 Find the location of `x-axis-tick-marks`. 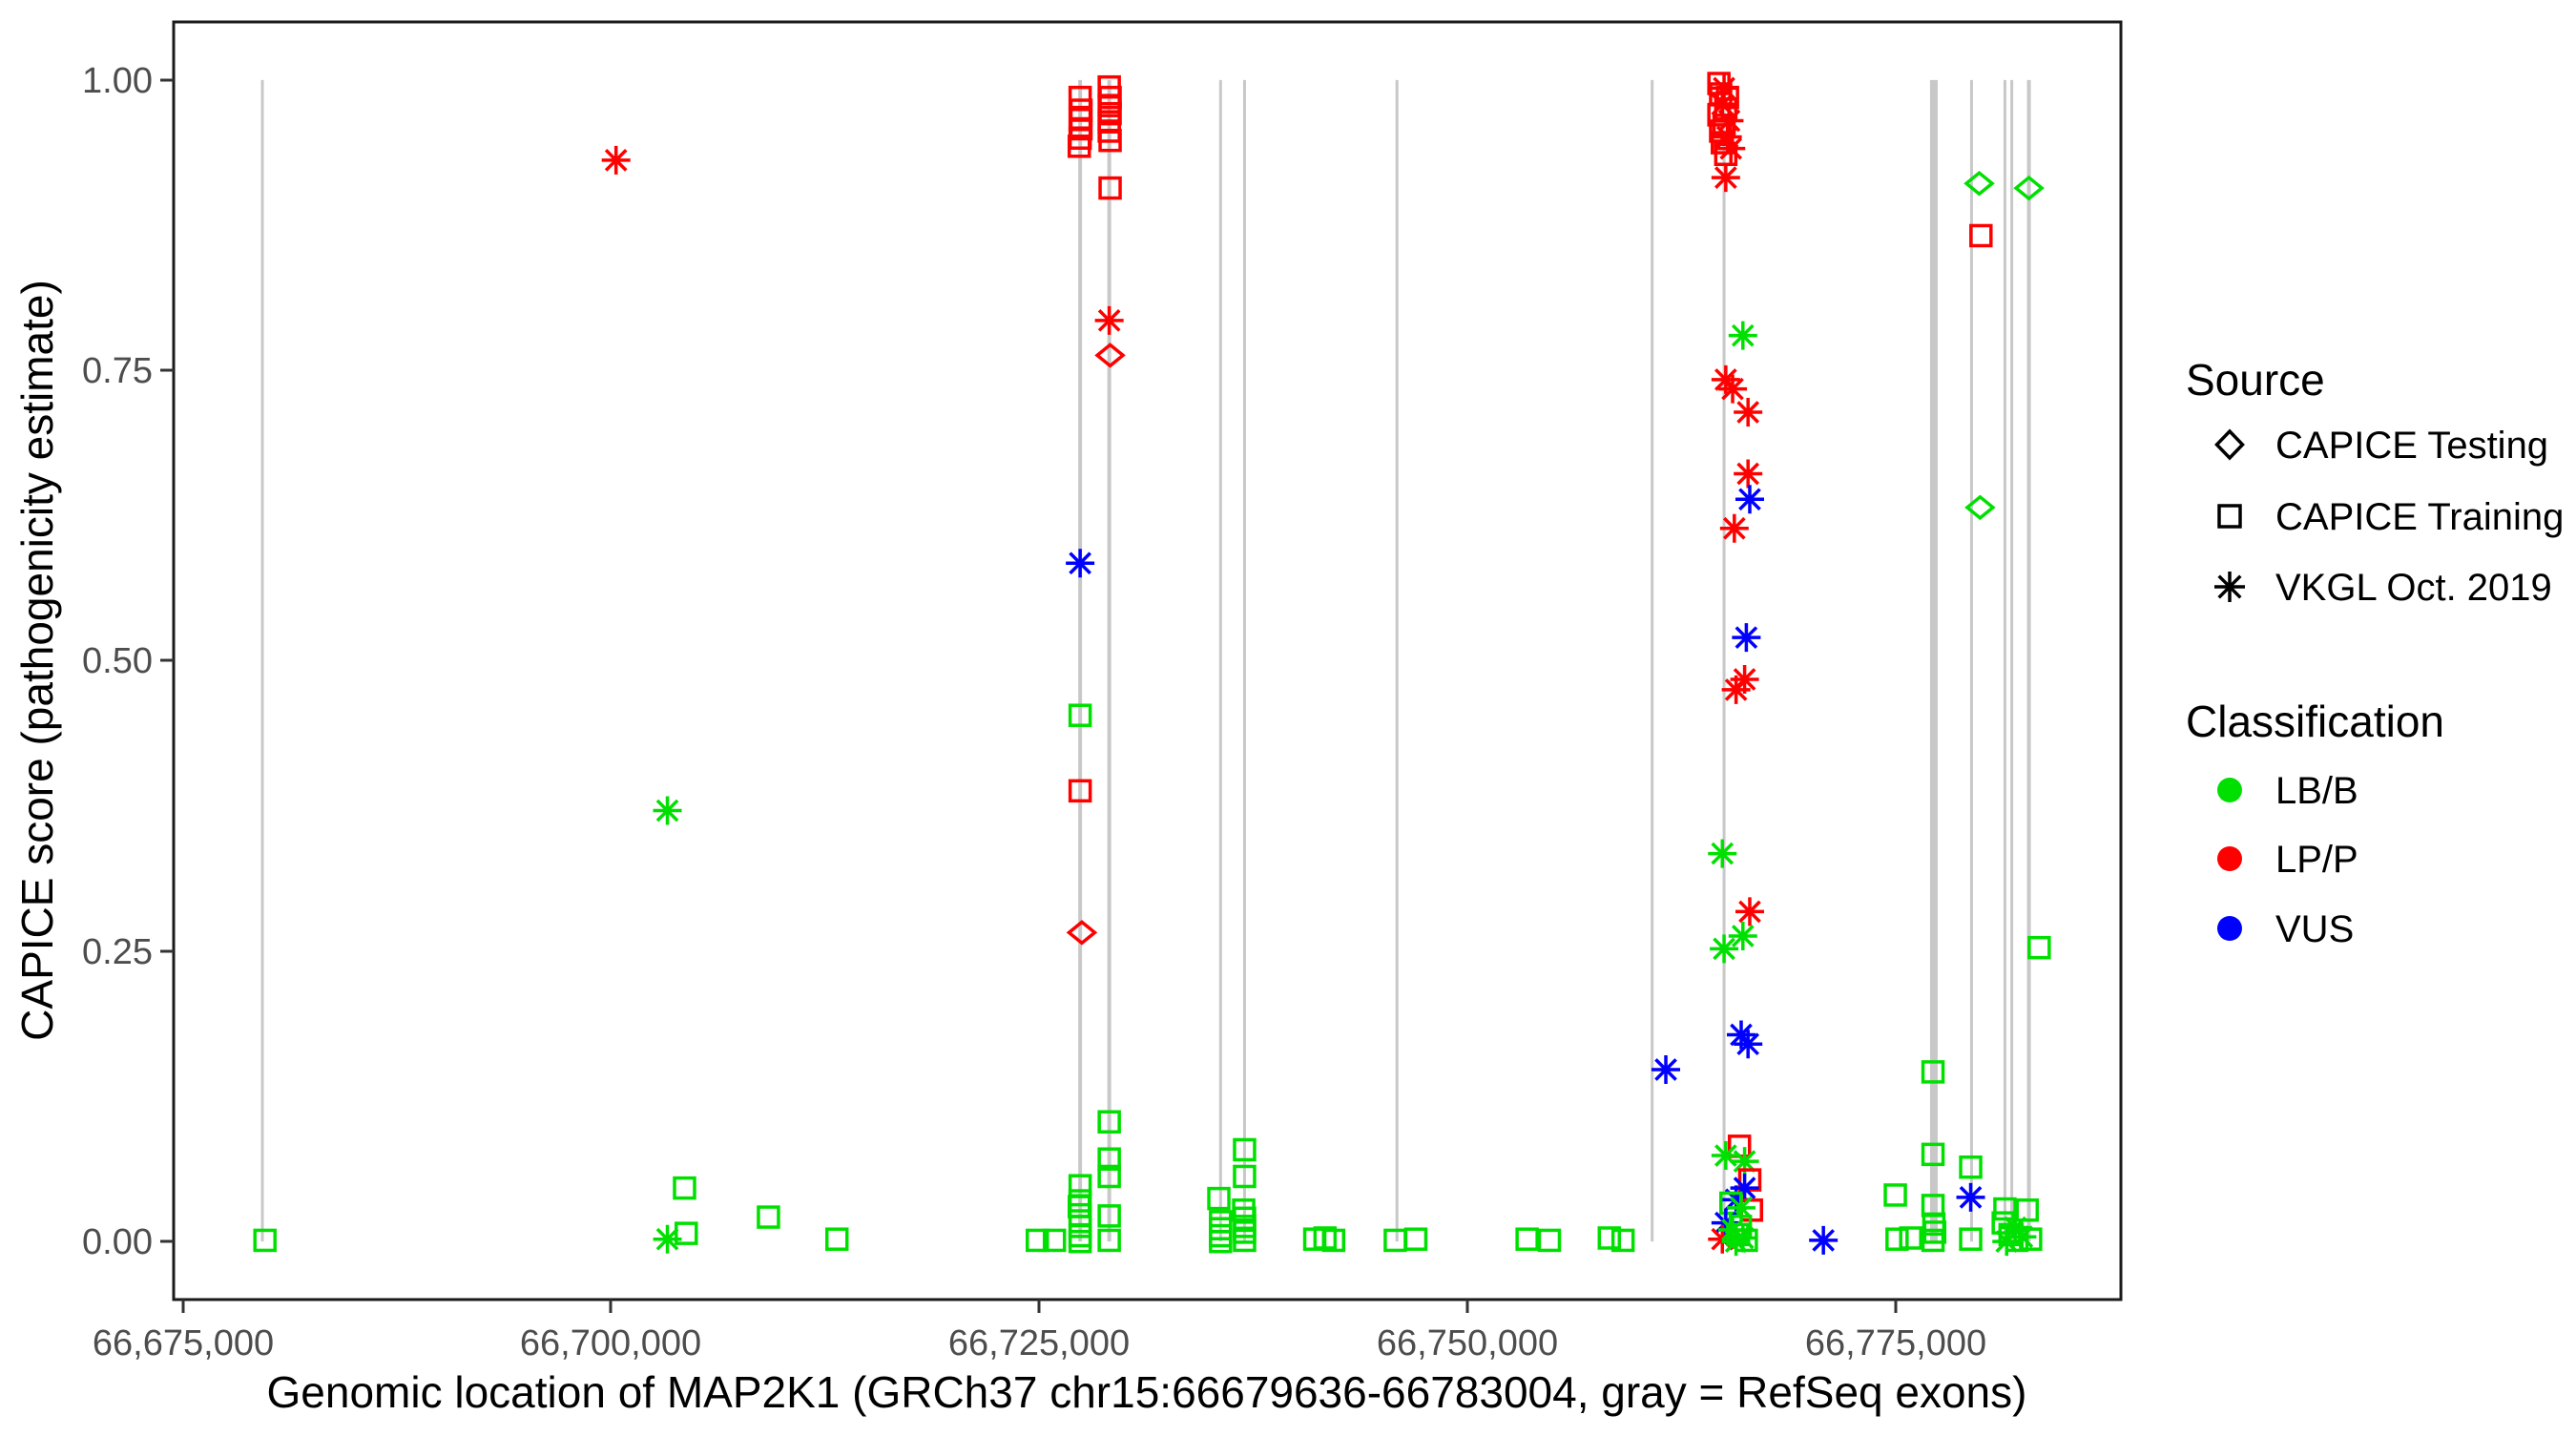

x-axis-tick-marks is located at coordinates (1039, 1306).